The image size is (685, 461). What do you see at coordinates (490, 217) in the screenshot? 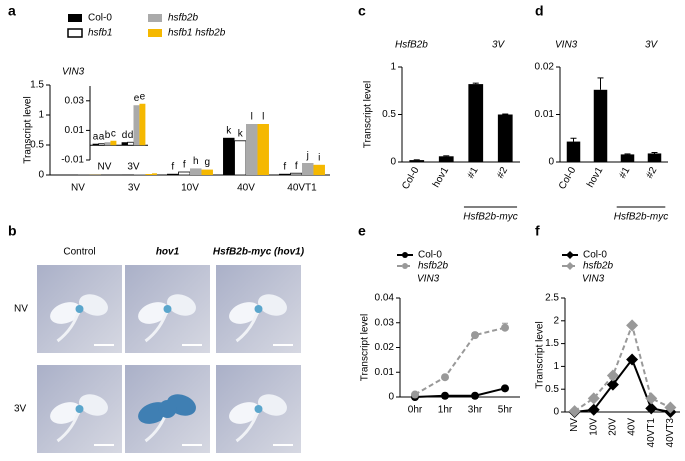
I see `group-label: HsfB2b-myc` at bounding box center [490, 217].